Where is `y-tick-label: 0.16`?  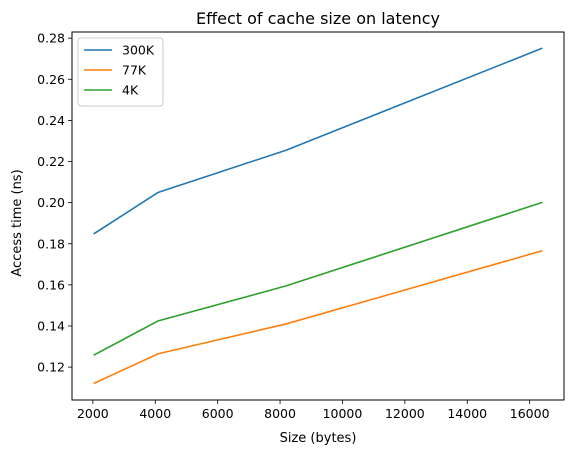
y-tick-label: 0.16 is located at coordinates (51, 284).